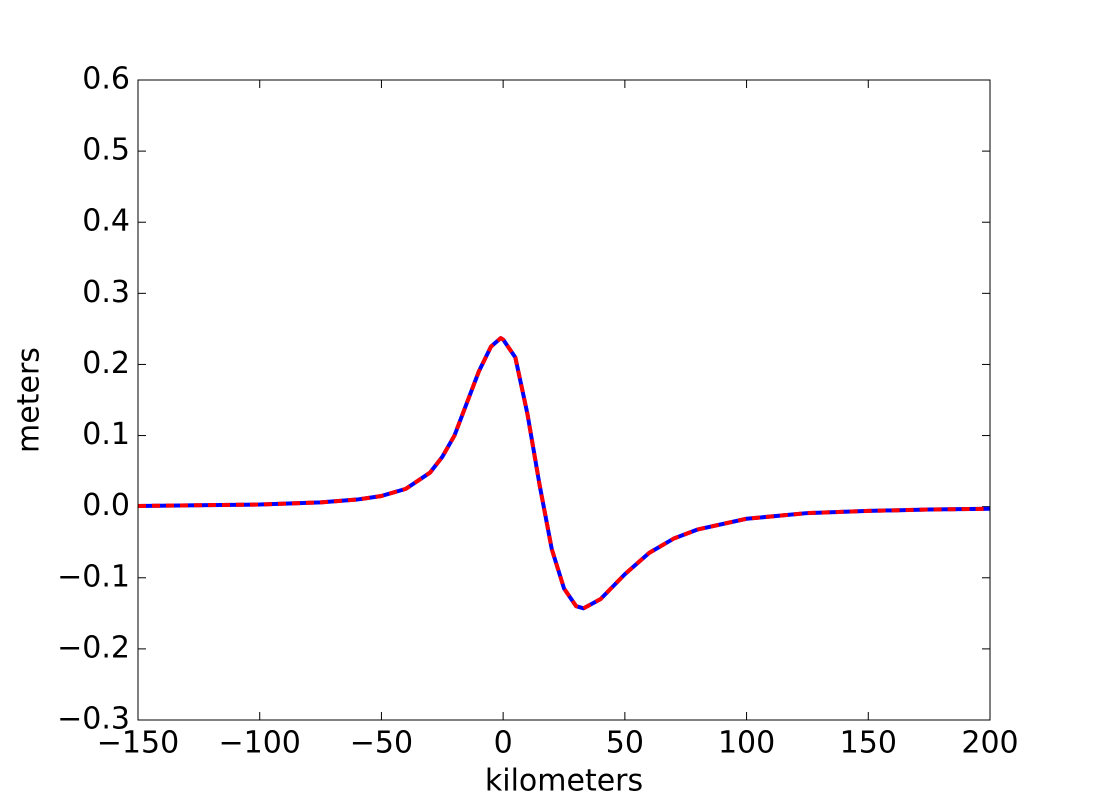 The width and height of the screenshot is (1100, 800). Describe the element at coordinates (93, 719) in the screenshot. I see `y-tick-label: −0.3` at that location.